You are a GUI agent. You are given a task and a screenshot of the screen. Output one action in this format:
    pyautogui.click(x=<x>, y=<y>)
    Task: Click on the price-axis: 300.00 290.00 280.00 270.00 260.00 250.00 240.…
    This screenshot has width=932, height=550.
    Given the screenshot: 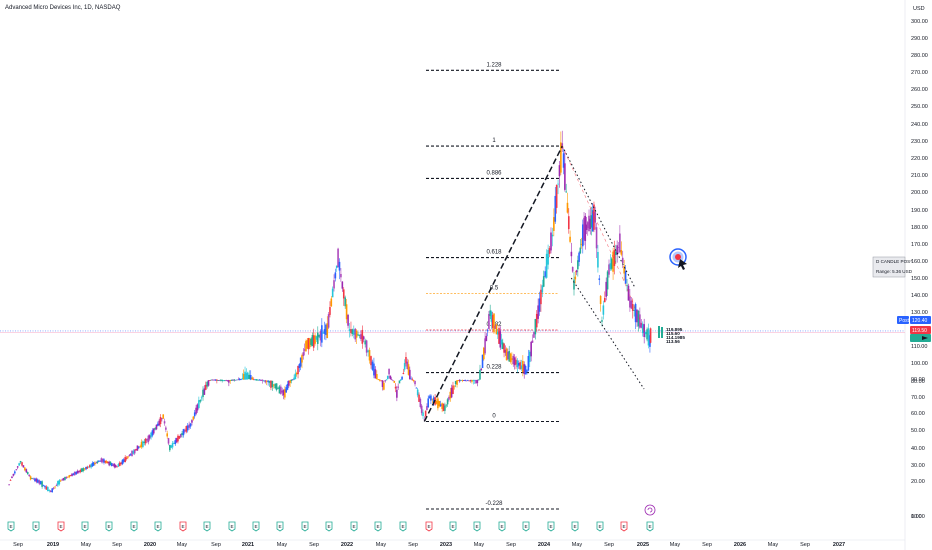 What is the action you would take?
    pyautogui.click(x=919, y=269)
    